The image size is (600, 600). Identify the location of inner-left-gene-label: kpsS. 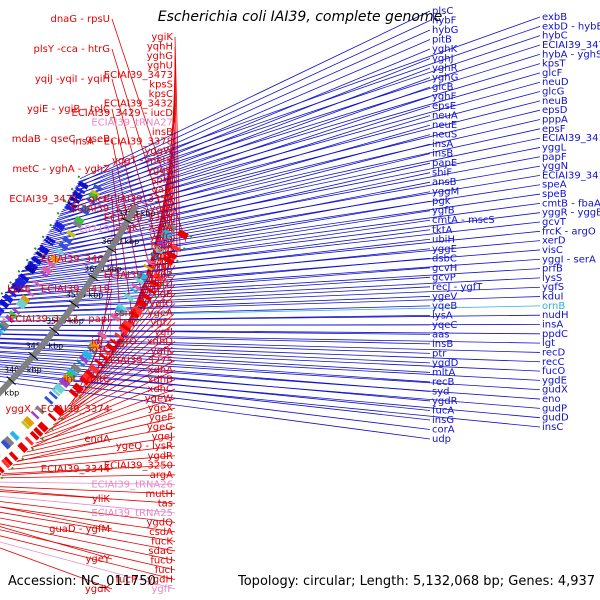
(161, 85).